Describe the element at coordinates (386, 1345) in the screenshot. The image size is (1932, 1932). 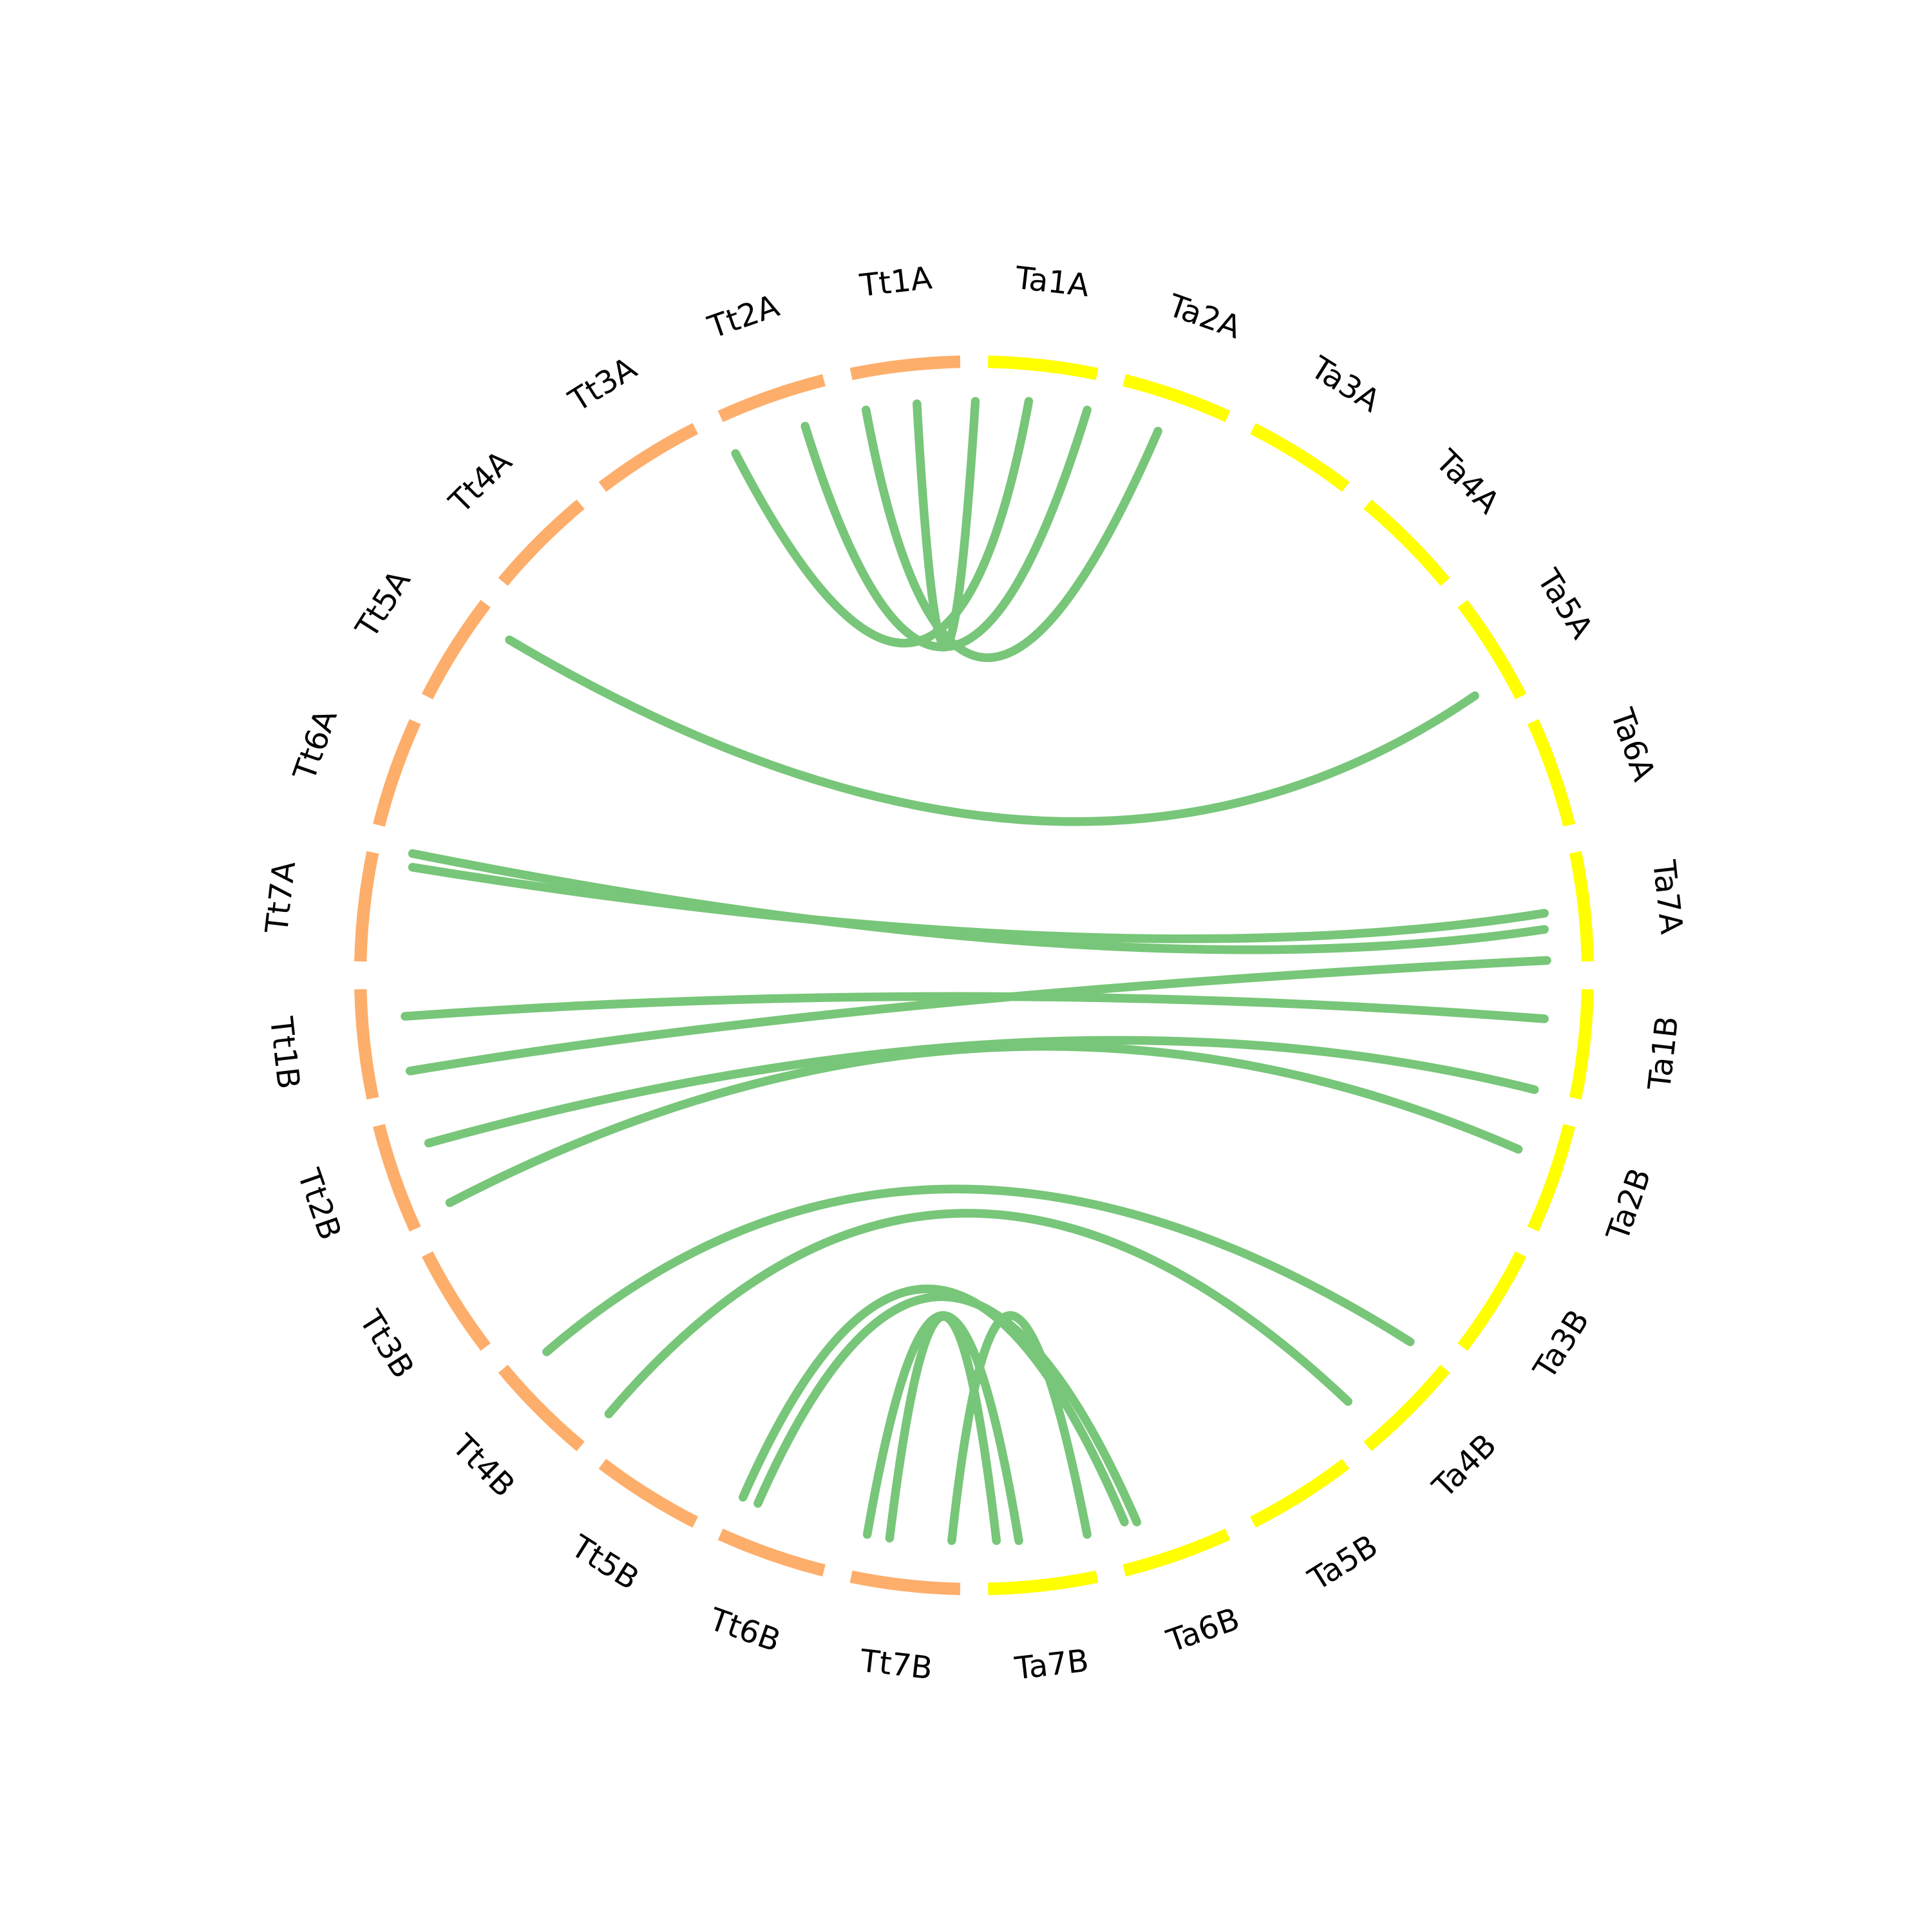
I see `segment-label: Tt3B` at that location.